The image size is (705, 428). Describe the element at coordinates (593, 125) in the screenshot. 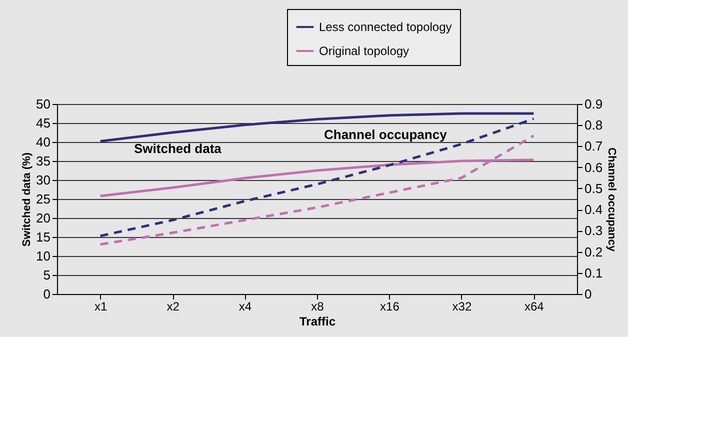

I see `y2-tick-label: 0.8` at that location.